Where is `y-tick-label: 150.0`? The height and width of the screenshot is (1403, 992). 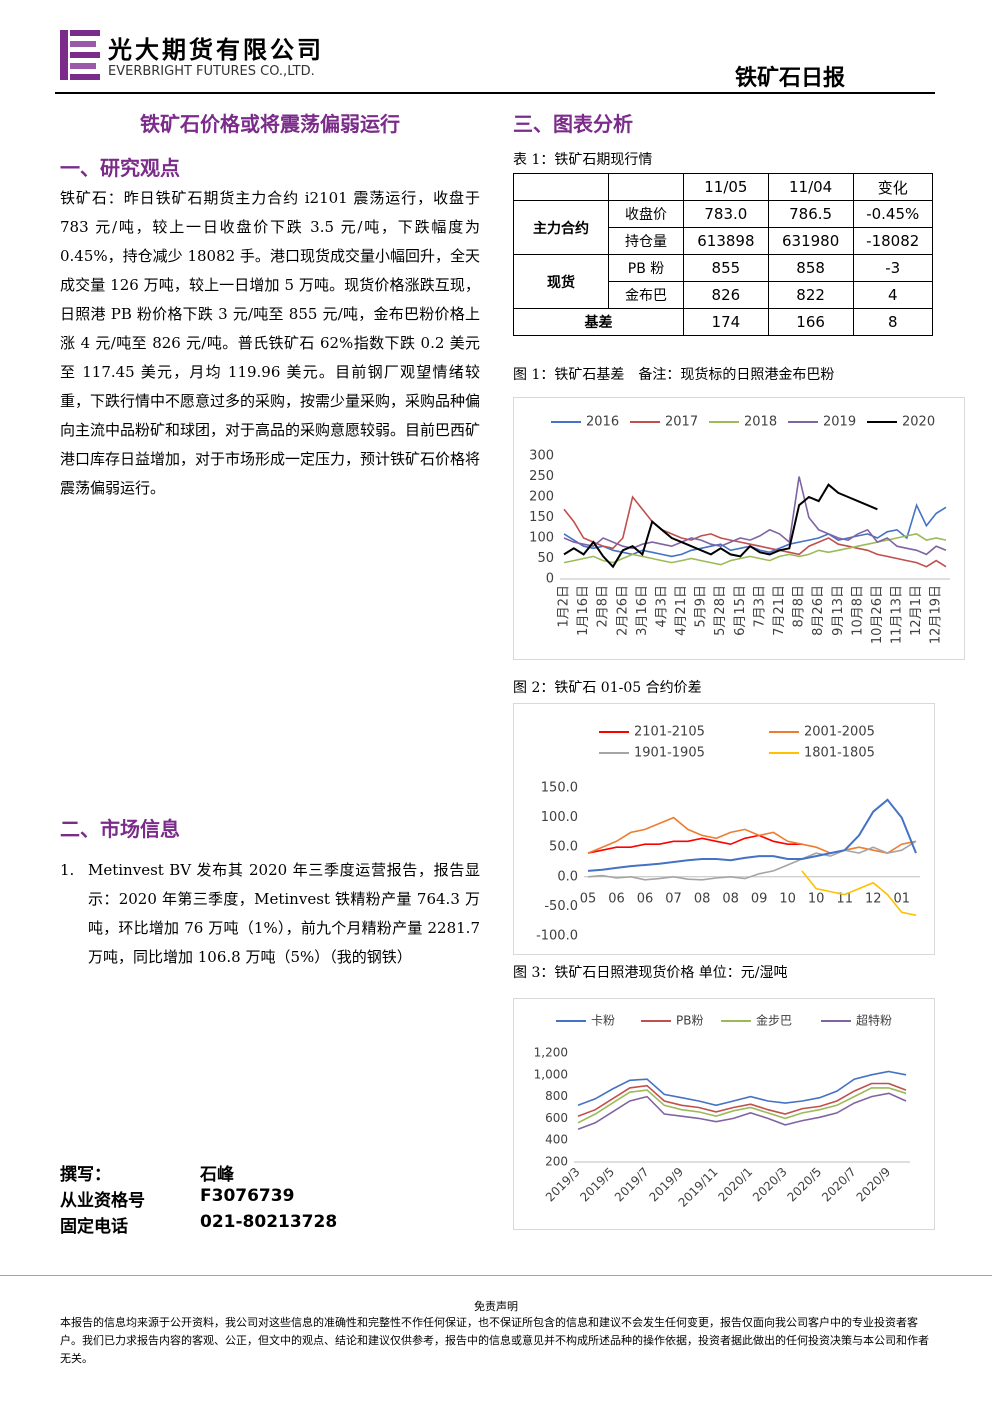
y-tick-label: 150.0 is located at coordinates (559, 788).